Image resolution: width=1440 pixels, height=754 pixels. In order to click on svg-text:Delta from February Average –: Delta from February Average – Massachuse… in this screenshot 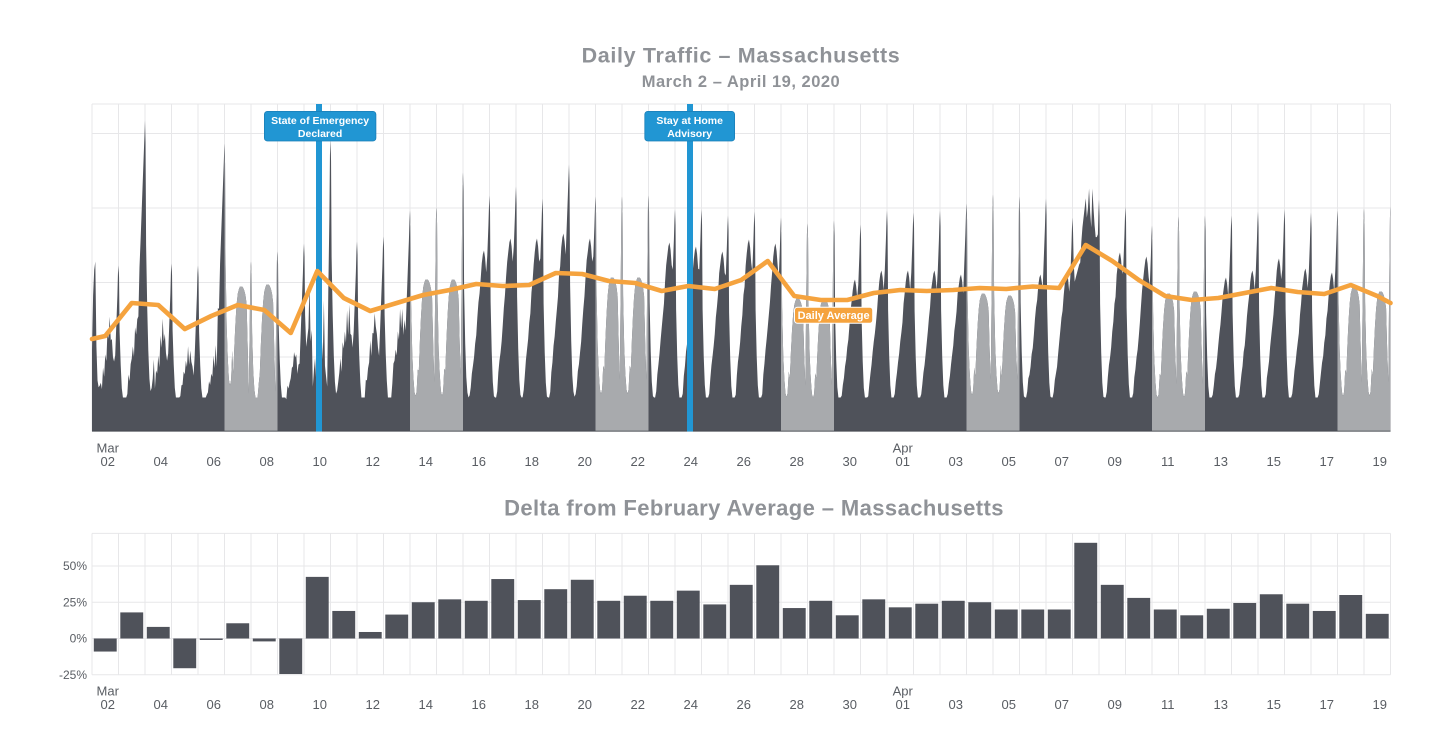, I will do `click(754, 508)`.